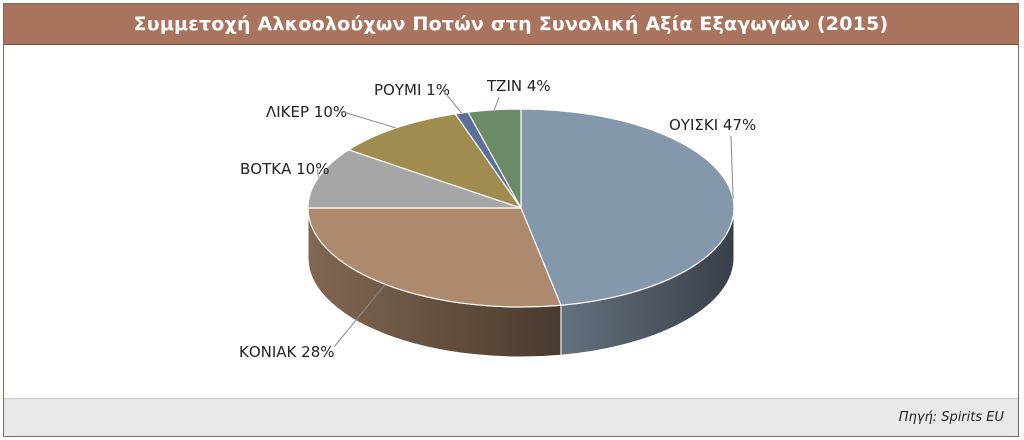 This screenshot has height=440, width=1024. What do you see at coordinates (359, 315) in the screenshot?
I see `leader-line-κονιακ` at bounding box center [359, 315].